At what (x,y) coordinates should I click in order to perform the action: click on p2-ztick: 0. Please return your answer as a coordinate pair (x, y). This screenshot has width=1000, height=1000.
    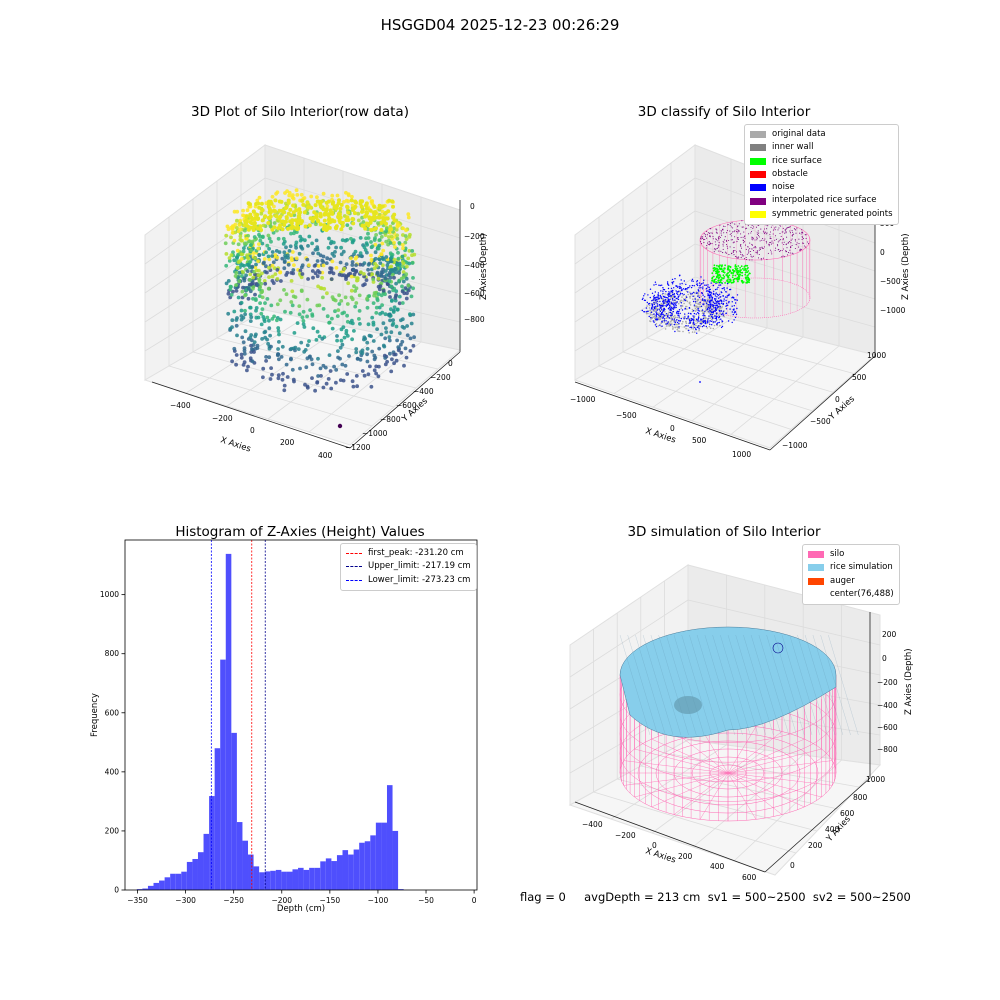
    Looking at the image, I should click on (882, 252).